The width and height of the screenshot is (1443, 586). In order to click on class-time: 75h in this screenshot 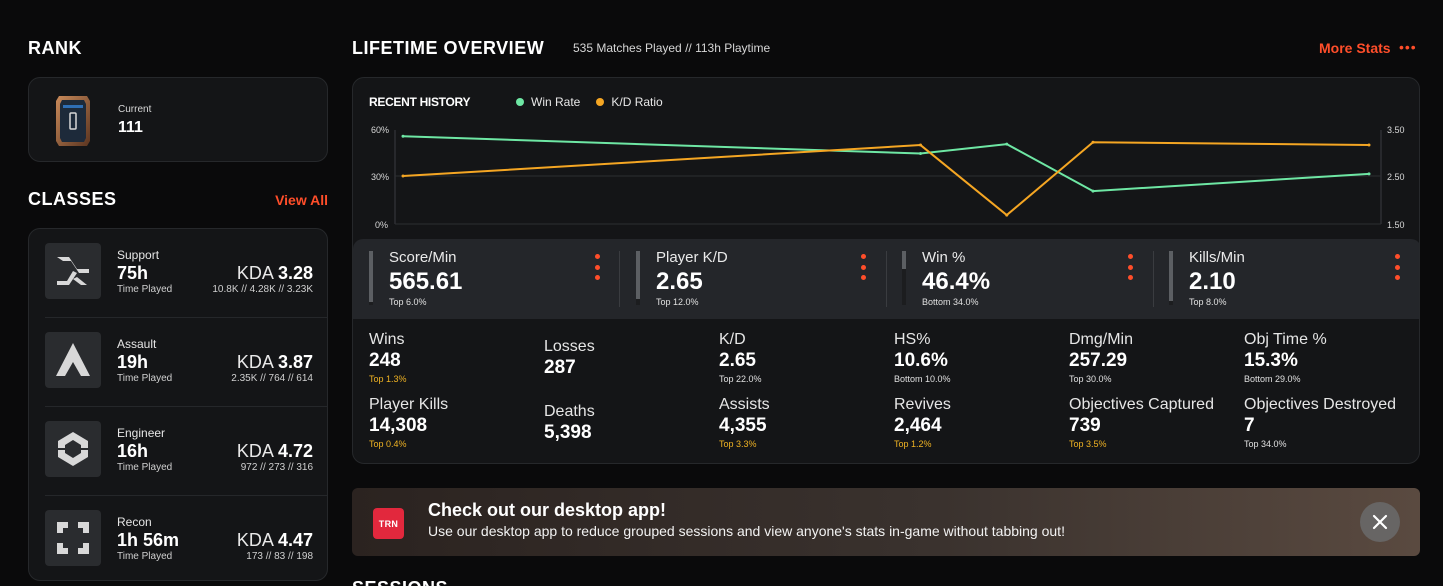, I will do `click(133, 273)`.